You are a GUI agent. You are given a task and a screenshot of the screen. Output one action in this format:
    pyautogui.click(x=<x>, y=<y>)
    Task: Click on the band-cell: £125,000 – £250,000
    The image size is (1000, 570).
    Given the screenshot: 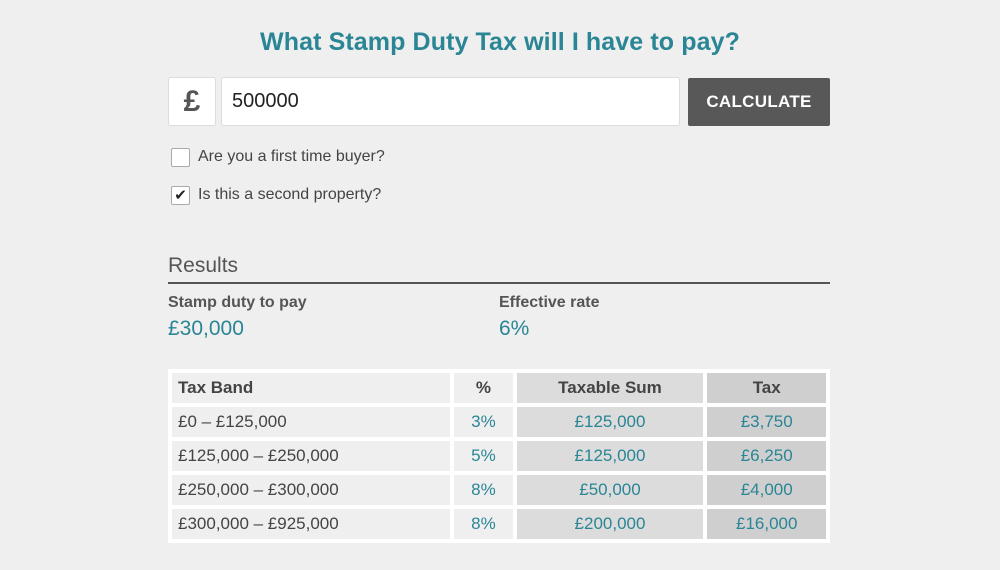 What is the action you would take?
    pyautogui.click(x=311, y=456)
    